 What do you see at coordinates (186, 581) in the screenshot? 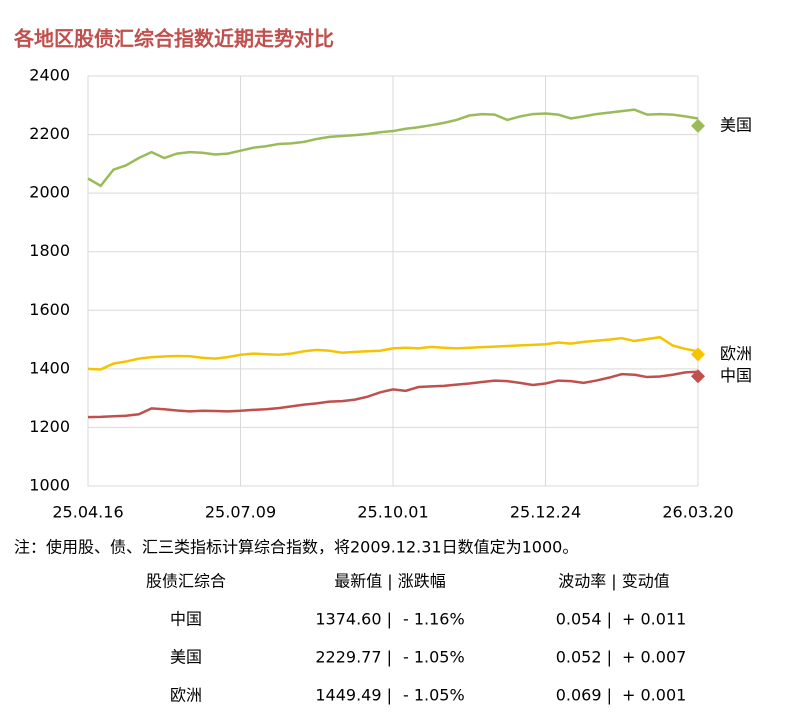
I see `table-header: 股债汇综合` at bounding box center [186, 581].